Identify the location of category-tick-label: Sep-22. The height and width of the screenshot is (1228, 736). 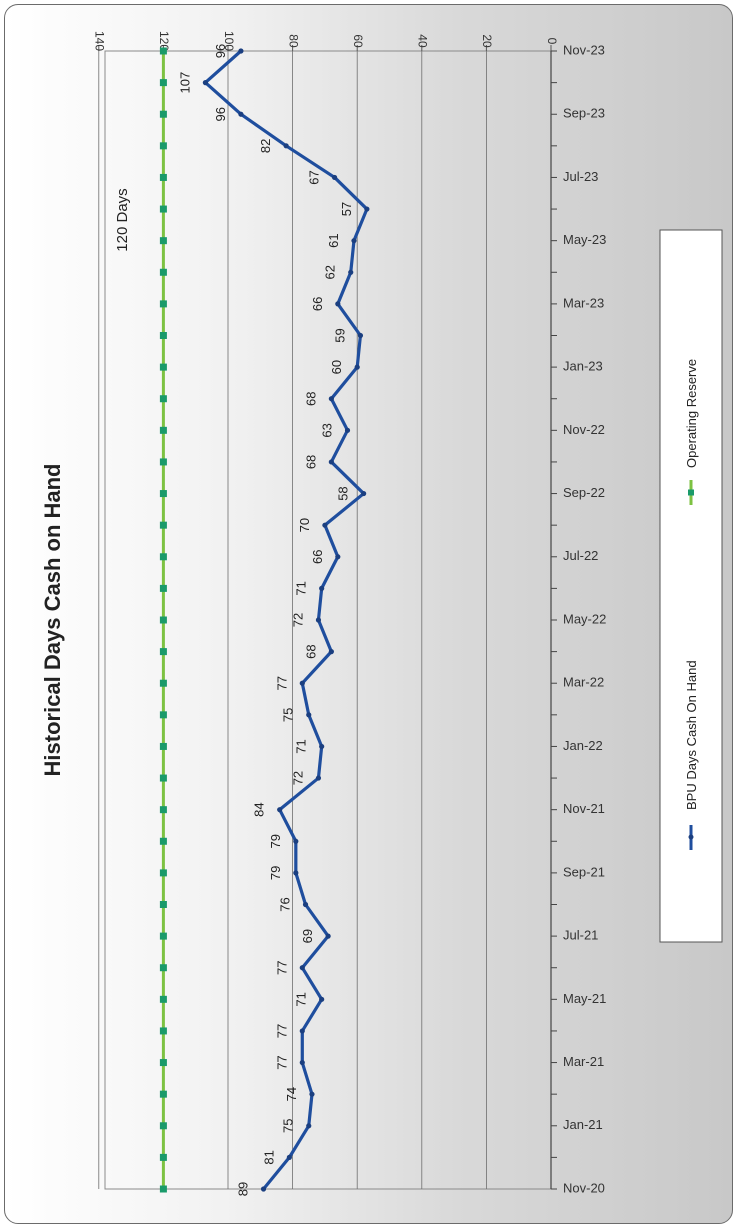
(584, 492).